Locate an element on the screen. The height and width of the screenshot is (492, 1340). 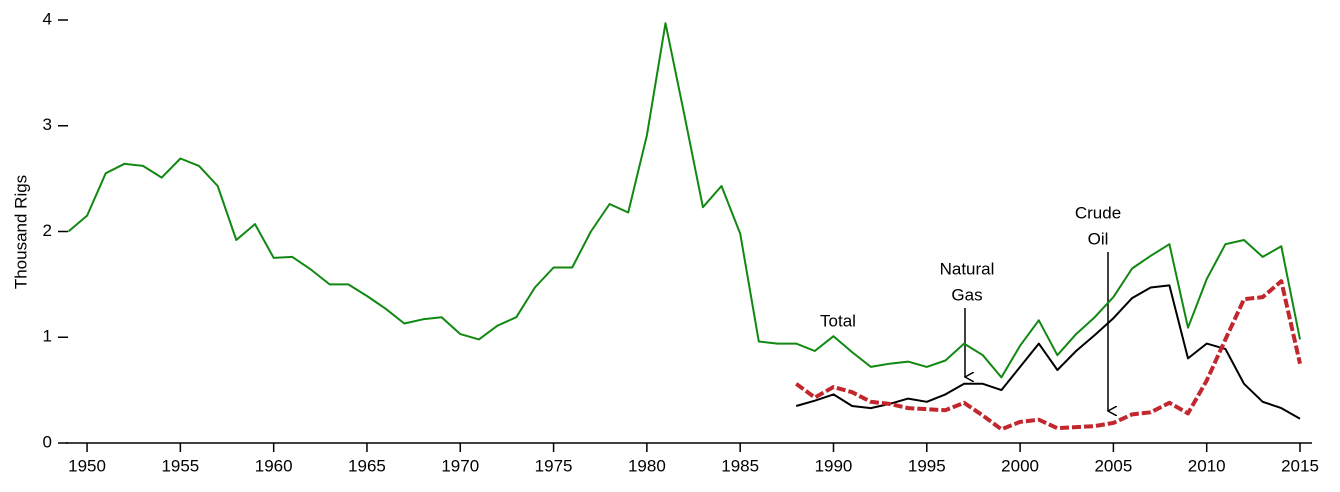
x-tick-label: 2015 is located at coordinates (1300, 465).